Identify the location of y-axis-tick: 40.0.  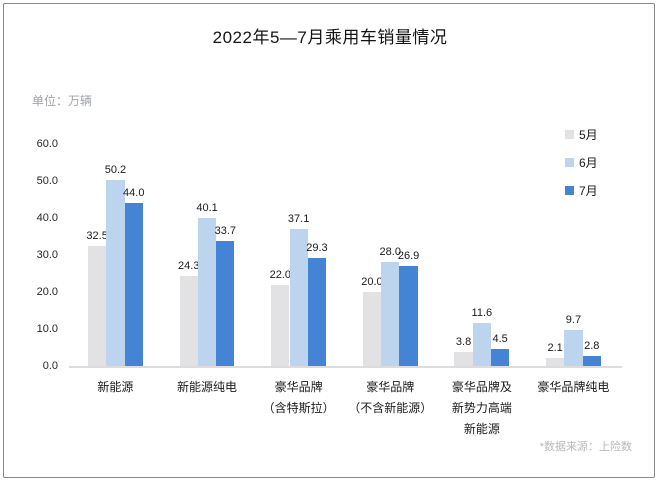
(47, 218).